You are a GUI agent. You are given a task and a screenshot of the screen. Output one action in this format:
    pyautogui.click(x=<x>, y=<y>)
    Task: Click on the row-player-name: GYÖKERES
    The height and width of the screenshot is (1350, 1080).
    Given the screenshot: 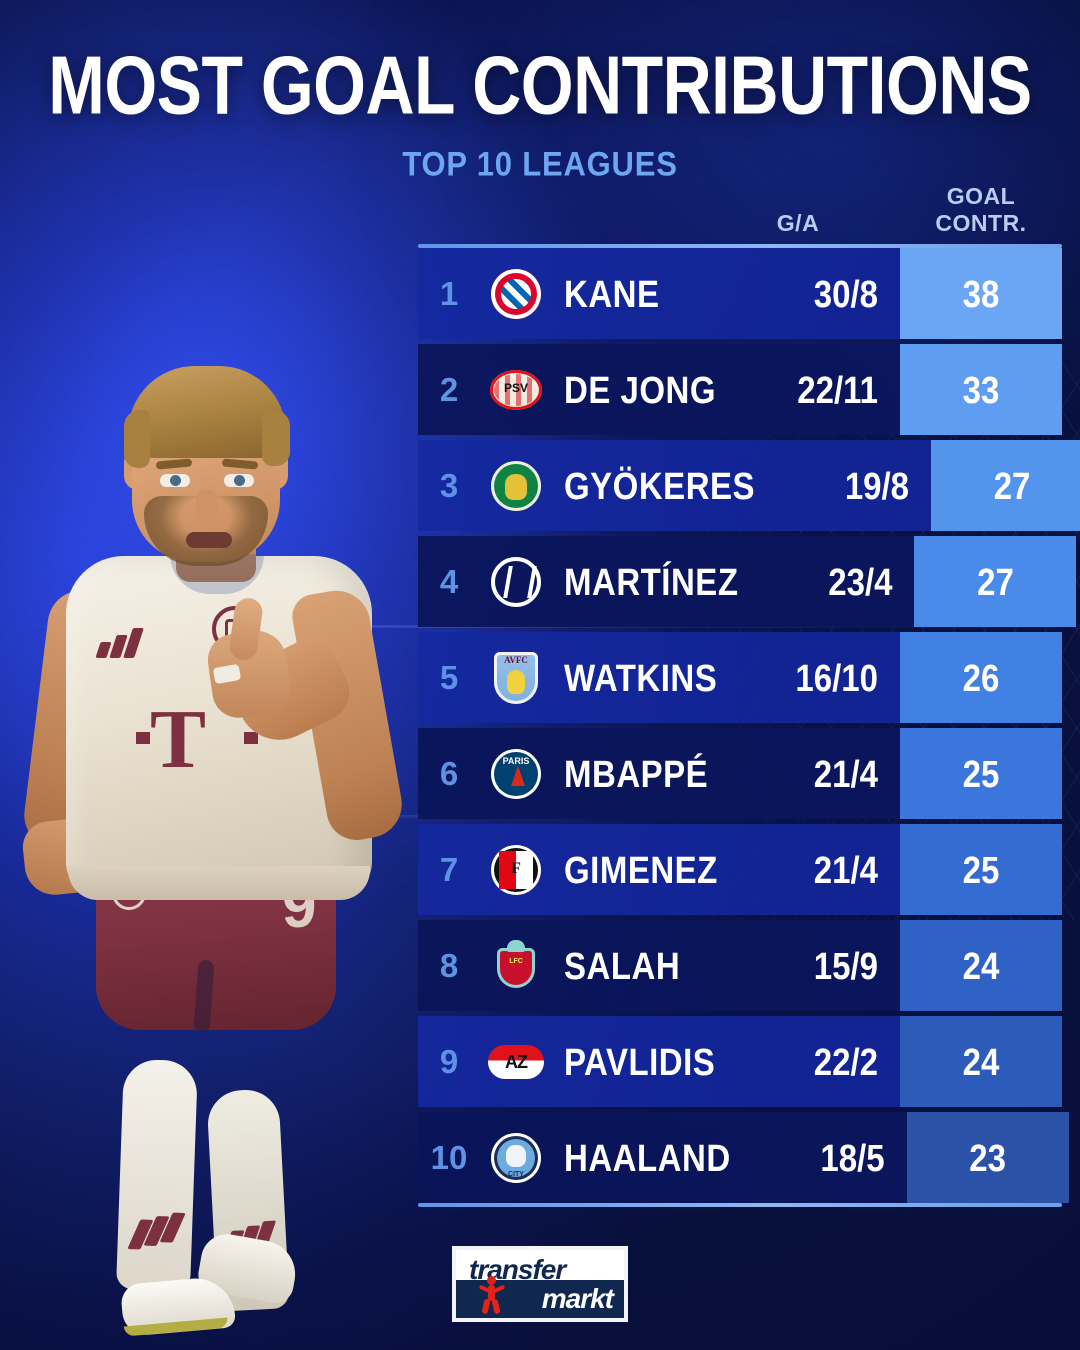 What is the action you would take?
    pyautogui.click(x=660, y=485)
    